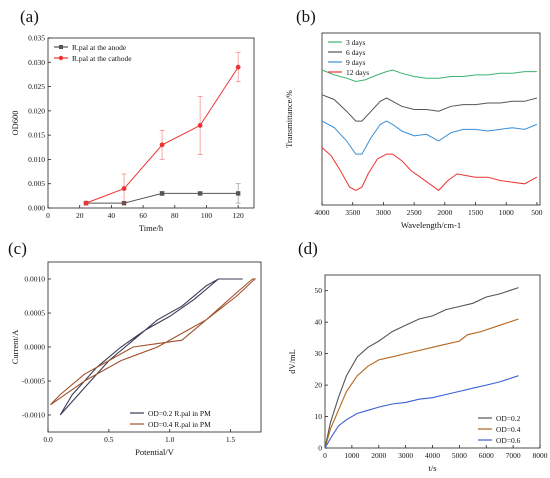  I want to click on legend-label: 12 days, so click(357, 72).